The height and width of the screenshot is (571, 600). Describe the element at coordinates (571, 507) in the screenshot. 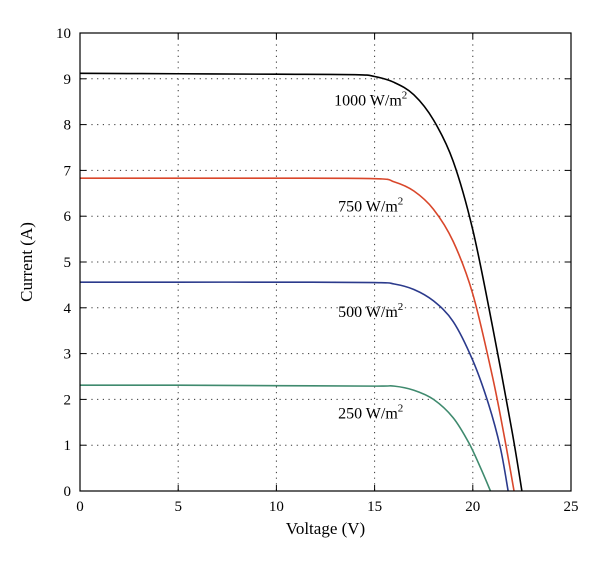

I see `x-tick-label: 25` at that location.